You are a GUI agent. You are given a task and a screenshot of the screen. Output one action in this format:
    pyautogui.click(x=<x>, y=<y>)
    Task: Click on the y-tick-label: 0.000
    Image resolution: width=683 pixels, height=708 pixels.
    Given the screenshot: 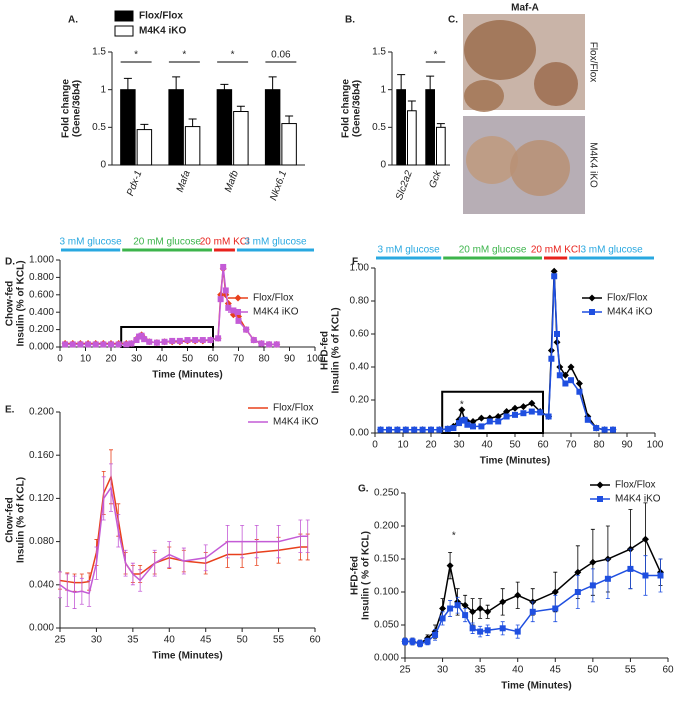 What is the action you would take?
    pyautogui.click(x=41, y=628)
    